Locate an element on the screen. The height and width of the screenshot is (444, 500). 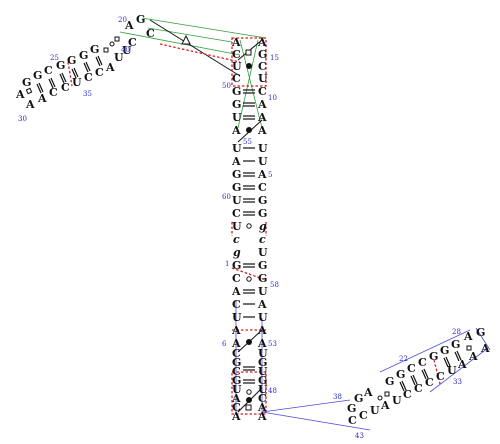
right-hairpin-upper-strand: G G A G G C C G G G A G is located at coordinates (416, 370).